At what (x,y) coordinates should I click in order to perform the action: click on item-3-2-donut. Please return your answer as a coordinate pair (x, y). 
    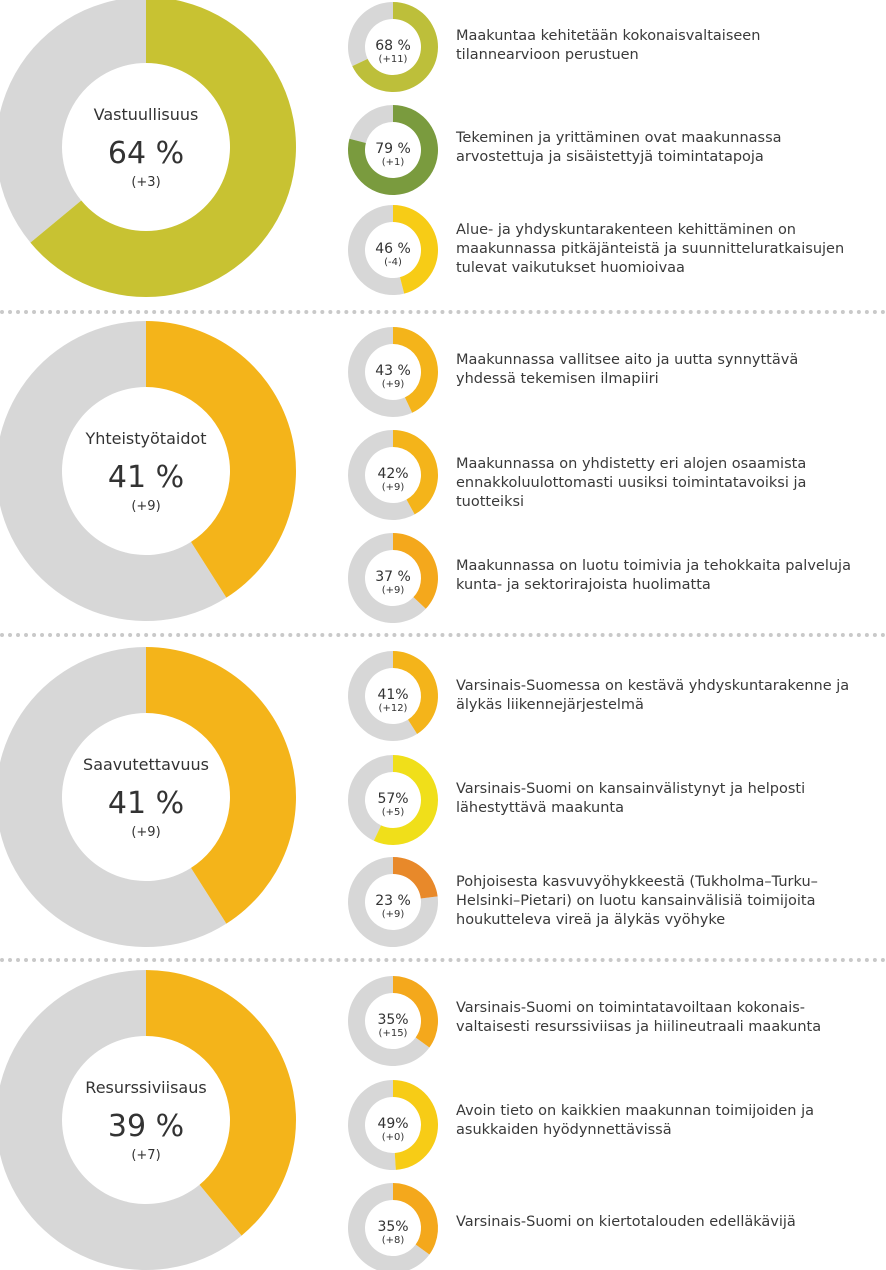
    Looking at the image, I should click on (392, 800).